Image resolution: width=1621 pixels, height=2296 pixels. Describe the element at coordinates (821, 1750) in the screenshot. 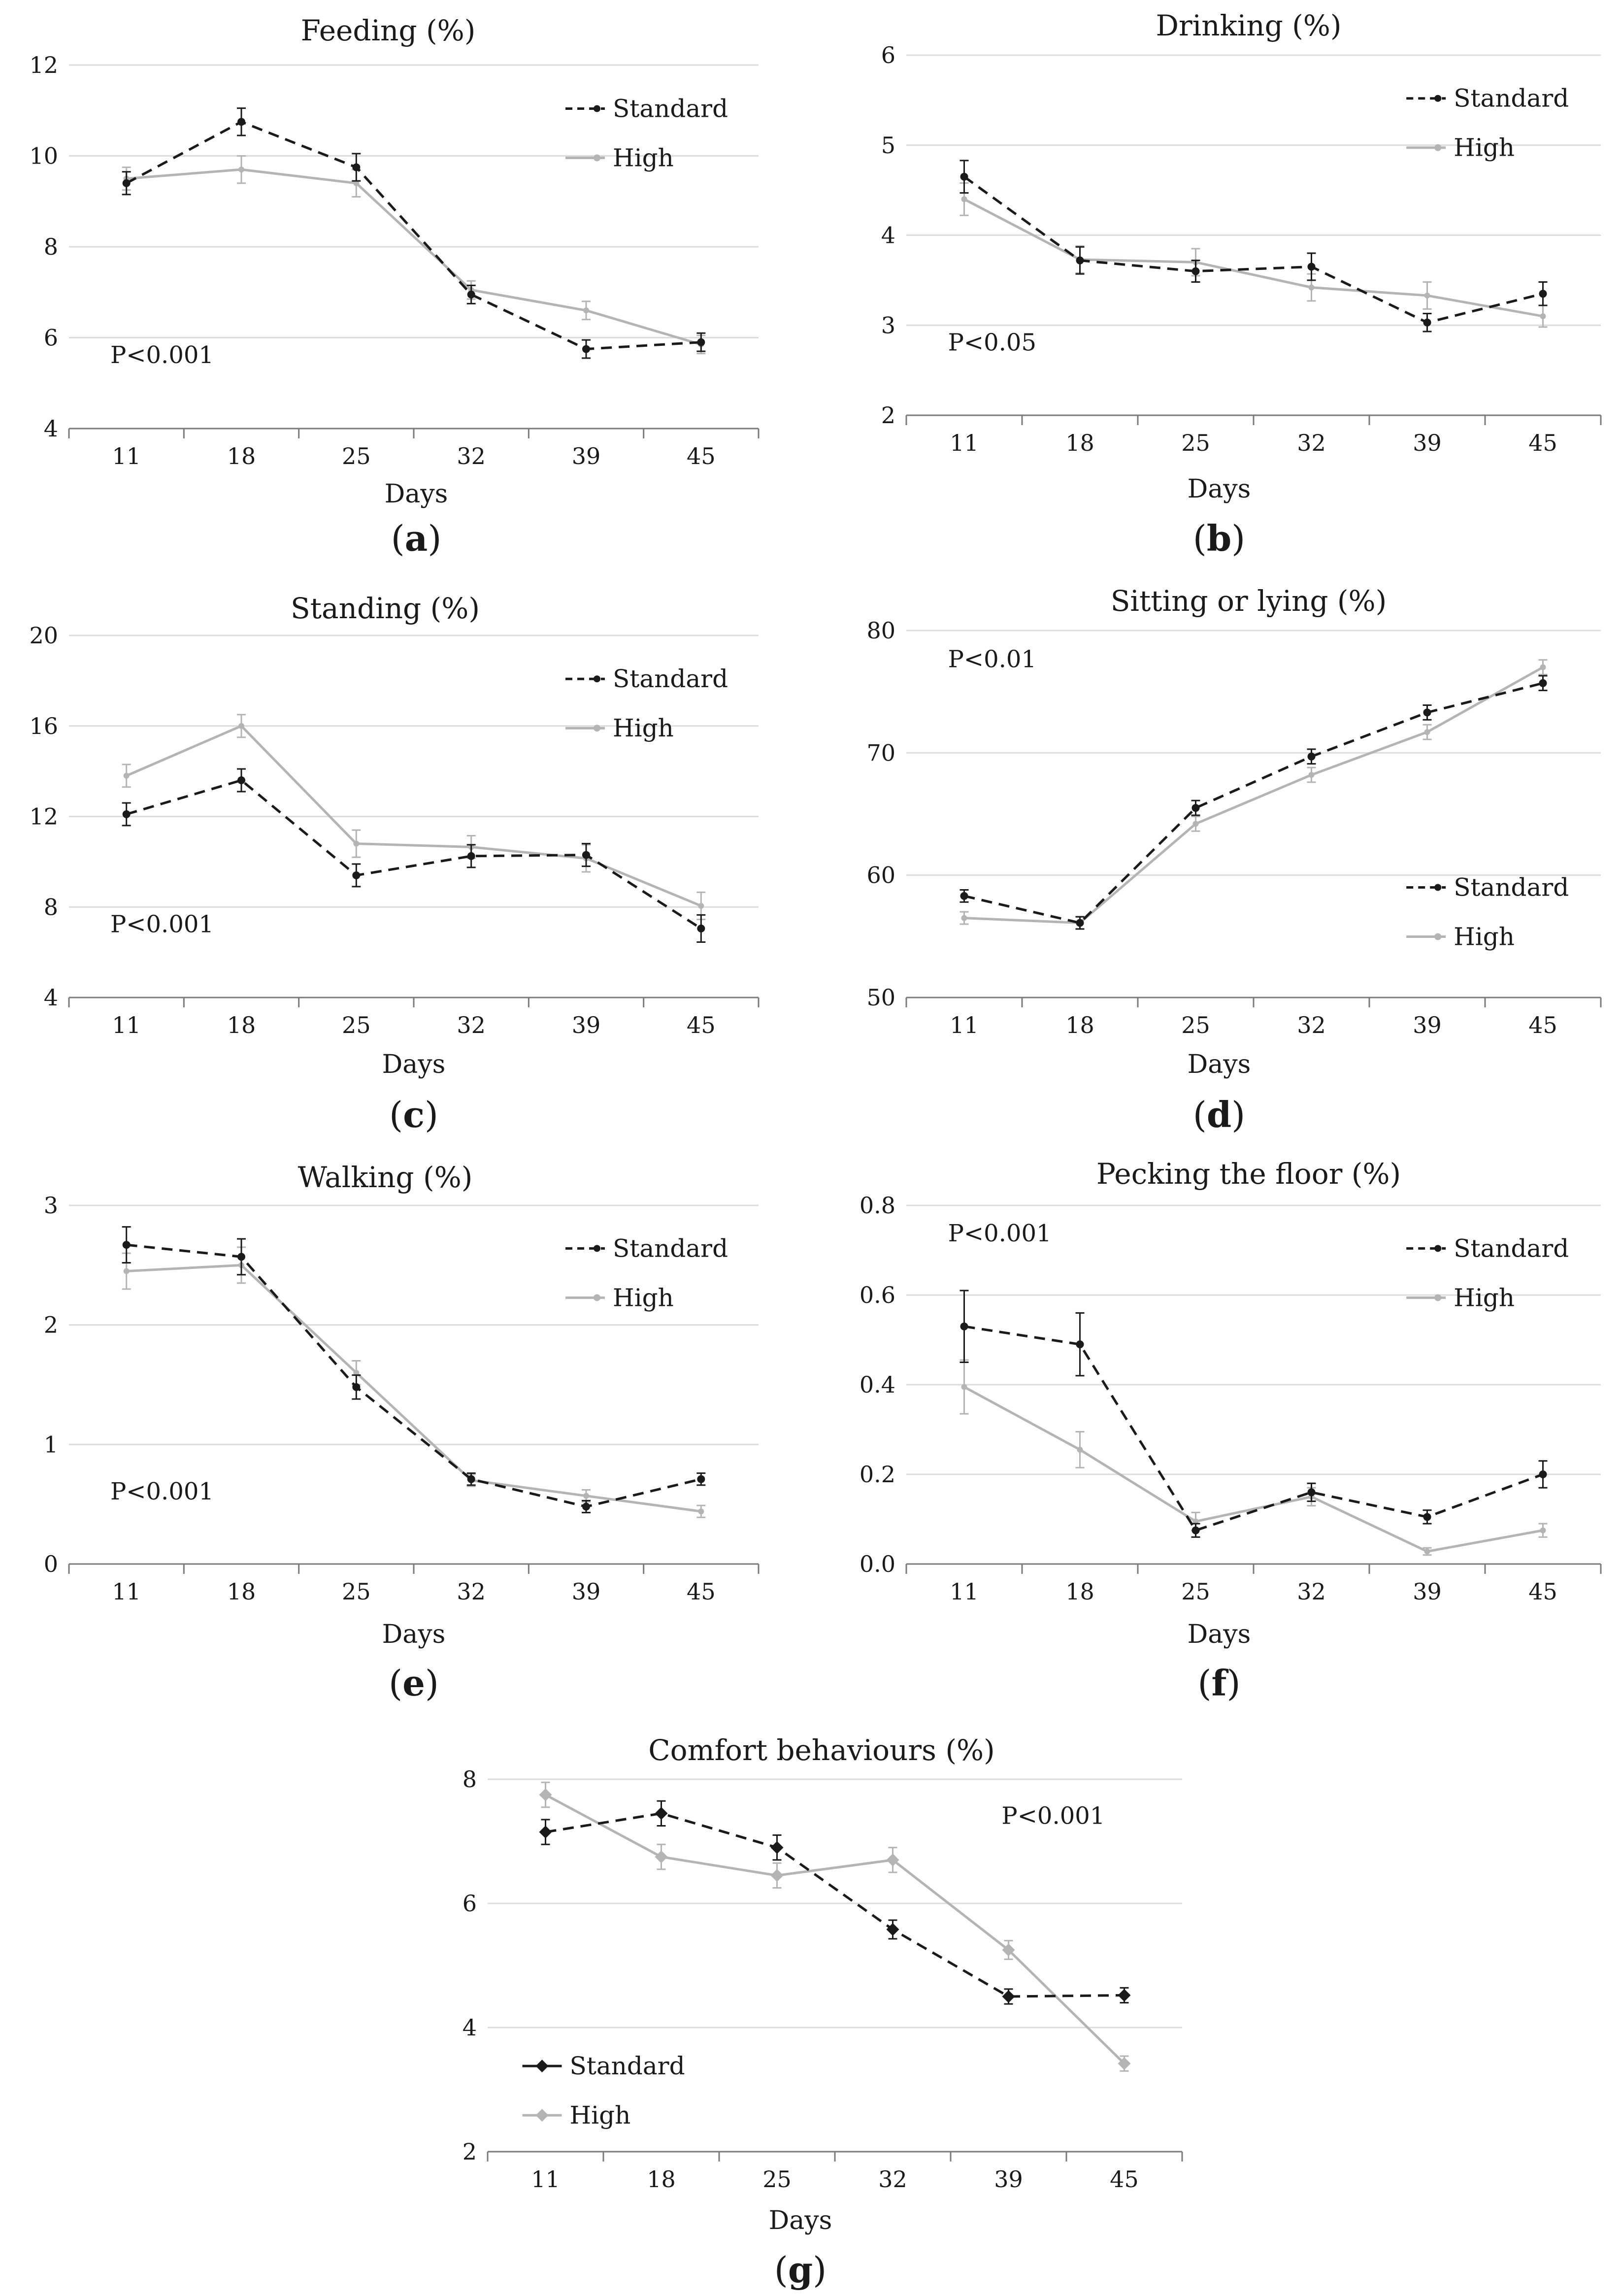

I see `chart-title: Comfort behaviours (%)` at that location.